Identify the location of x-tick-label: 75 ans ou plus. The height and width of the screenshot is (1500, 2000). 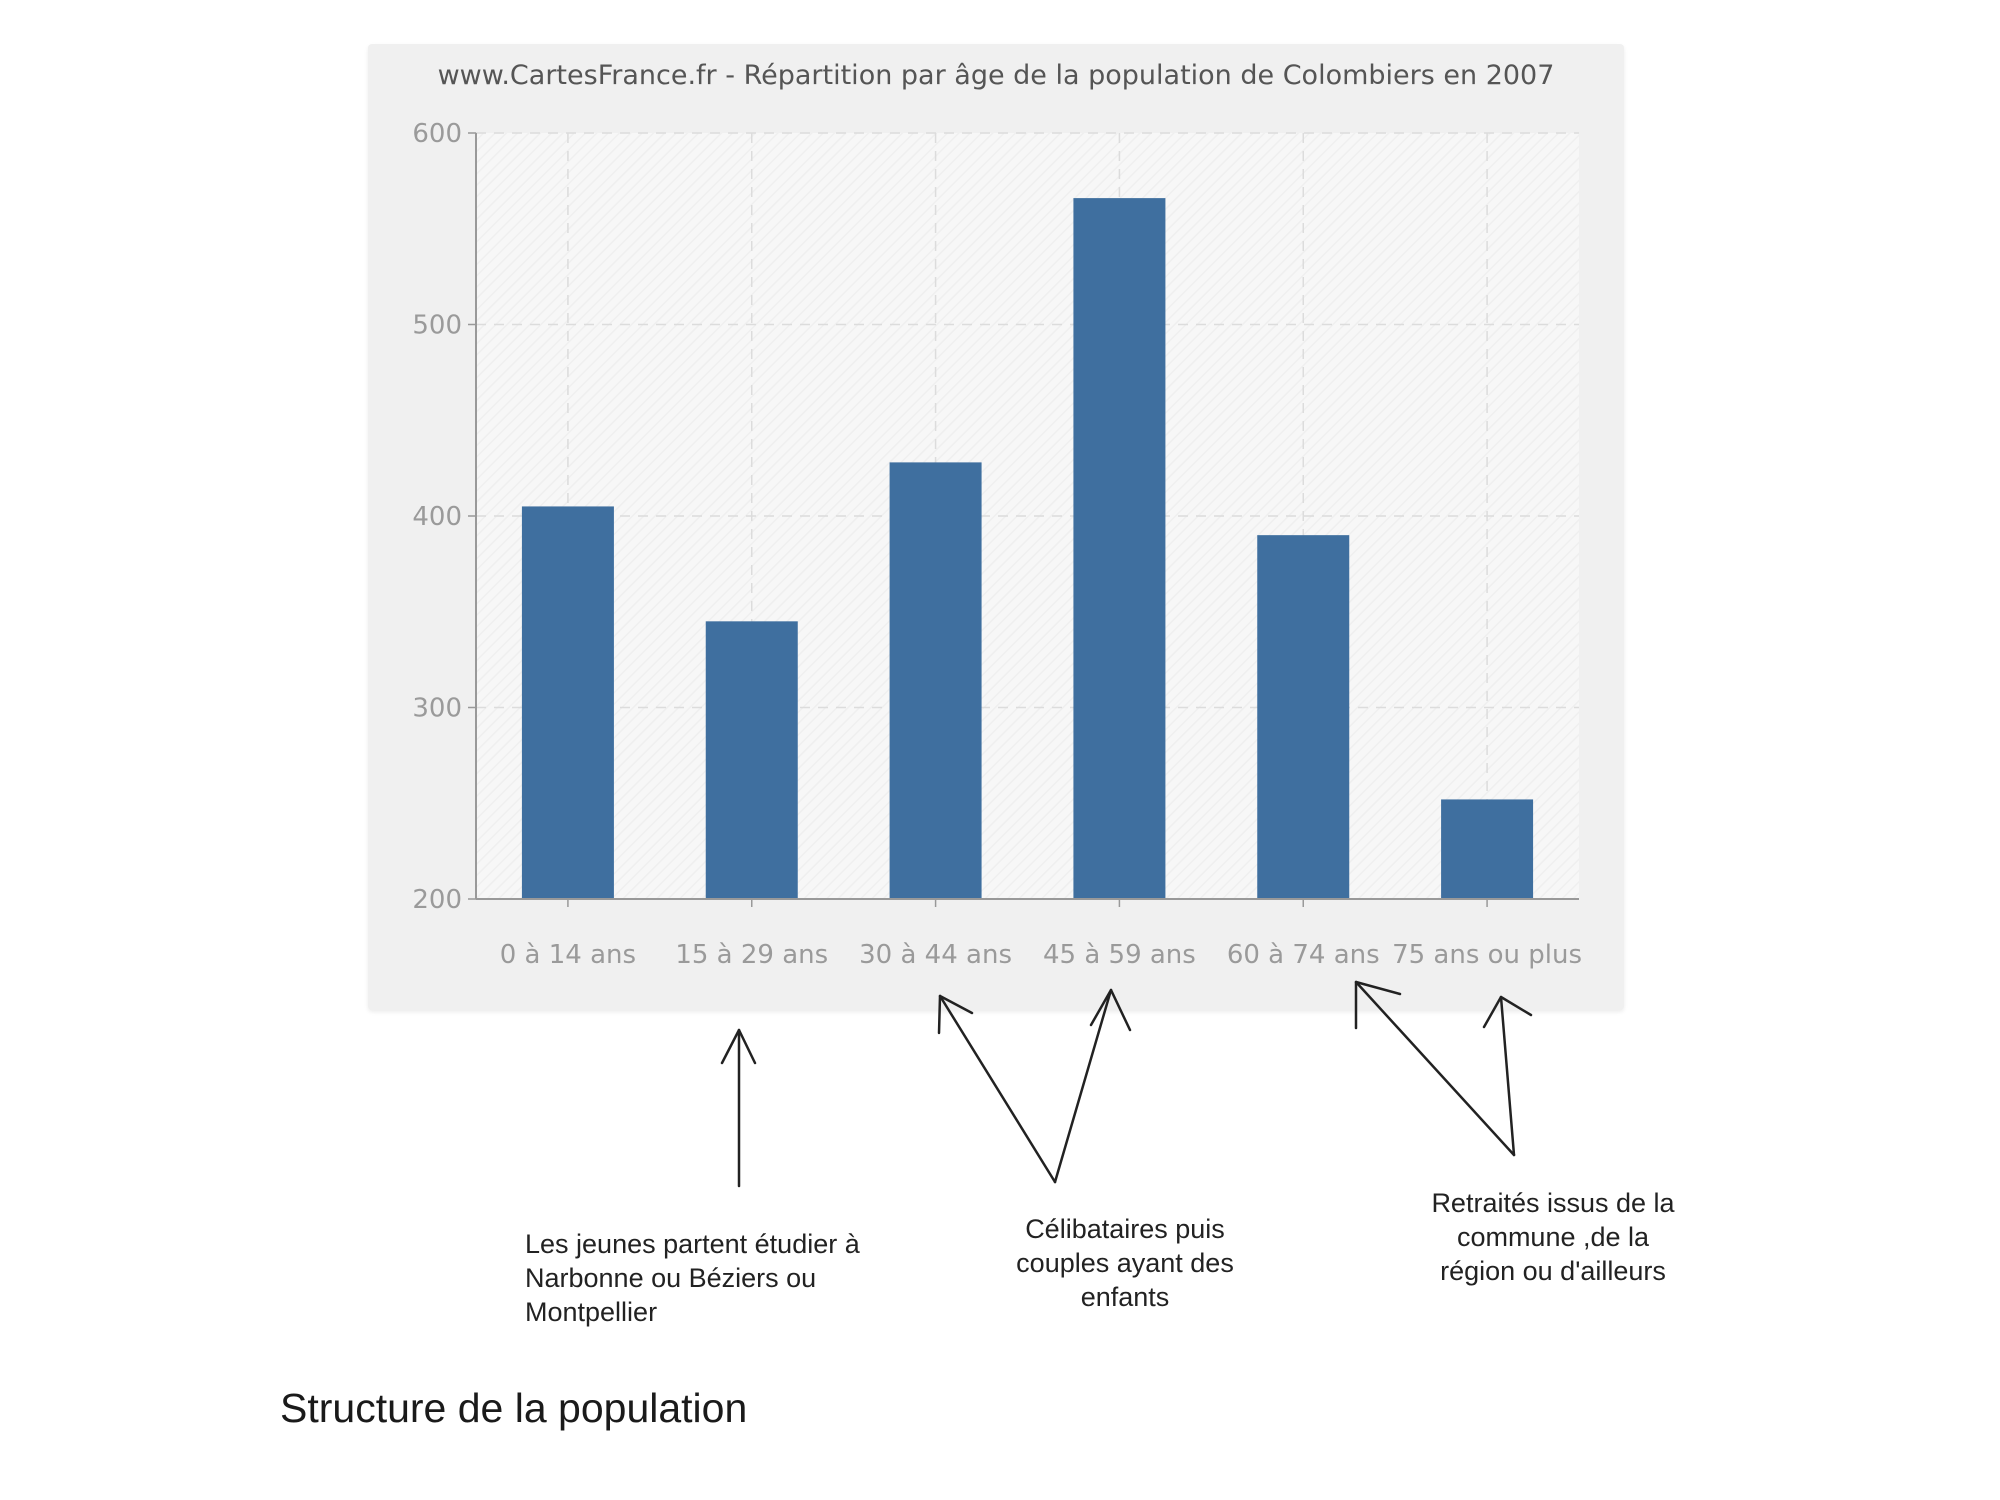
(1487, 955).